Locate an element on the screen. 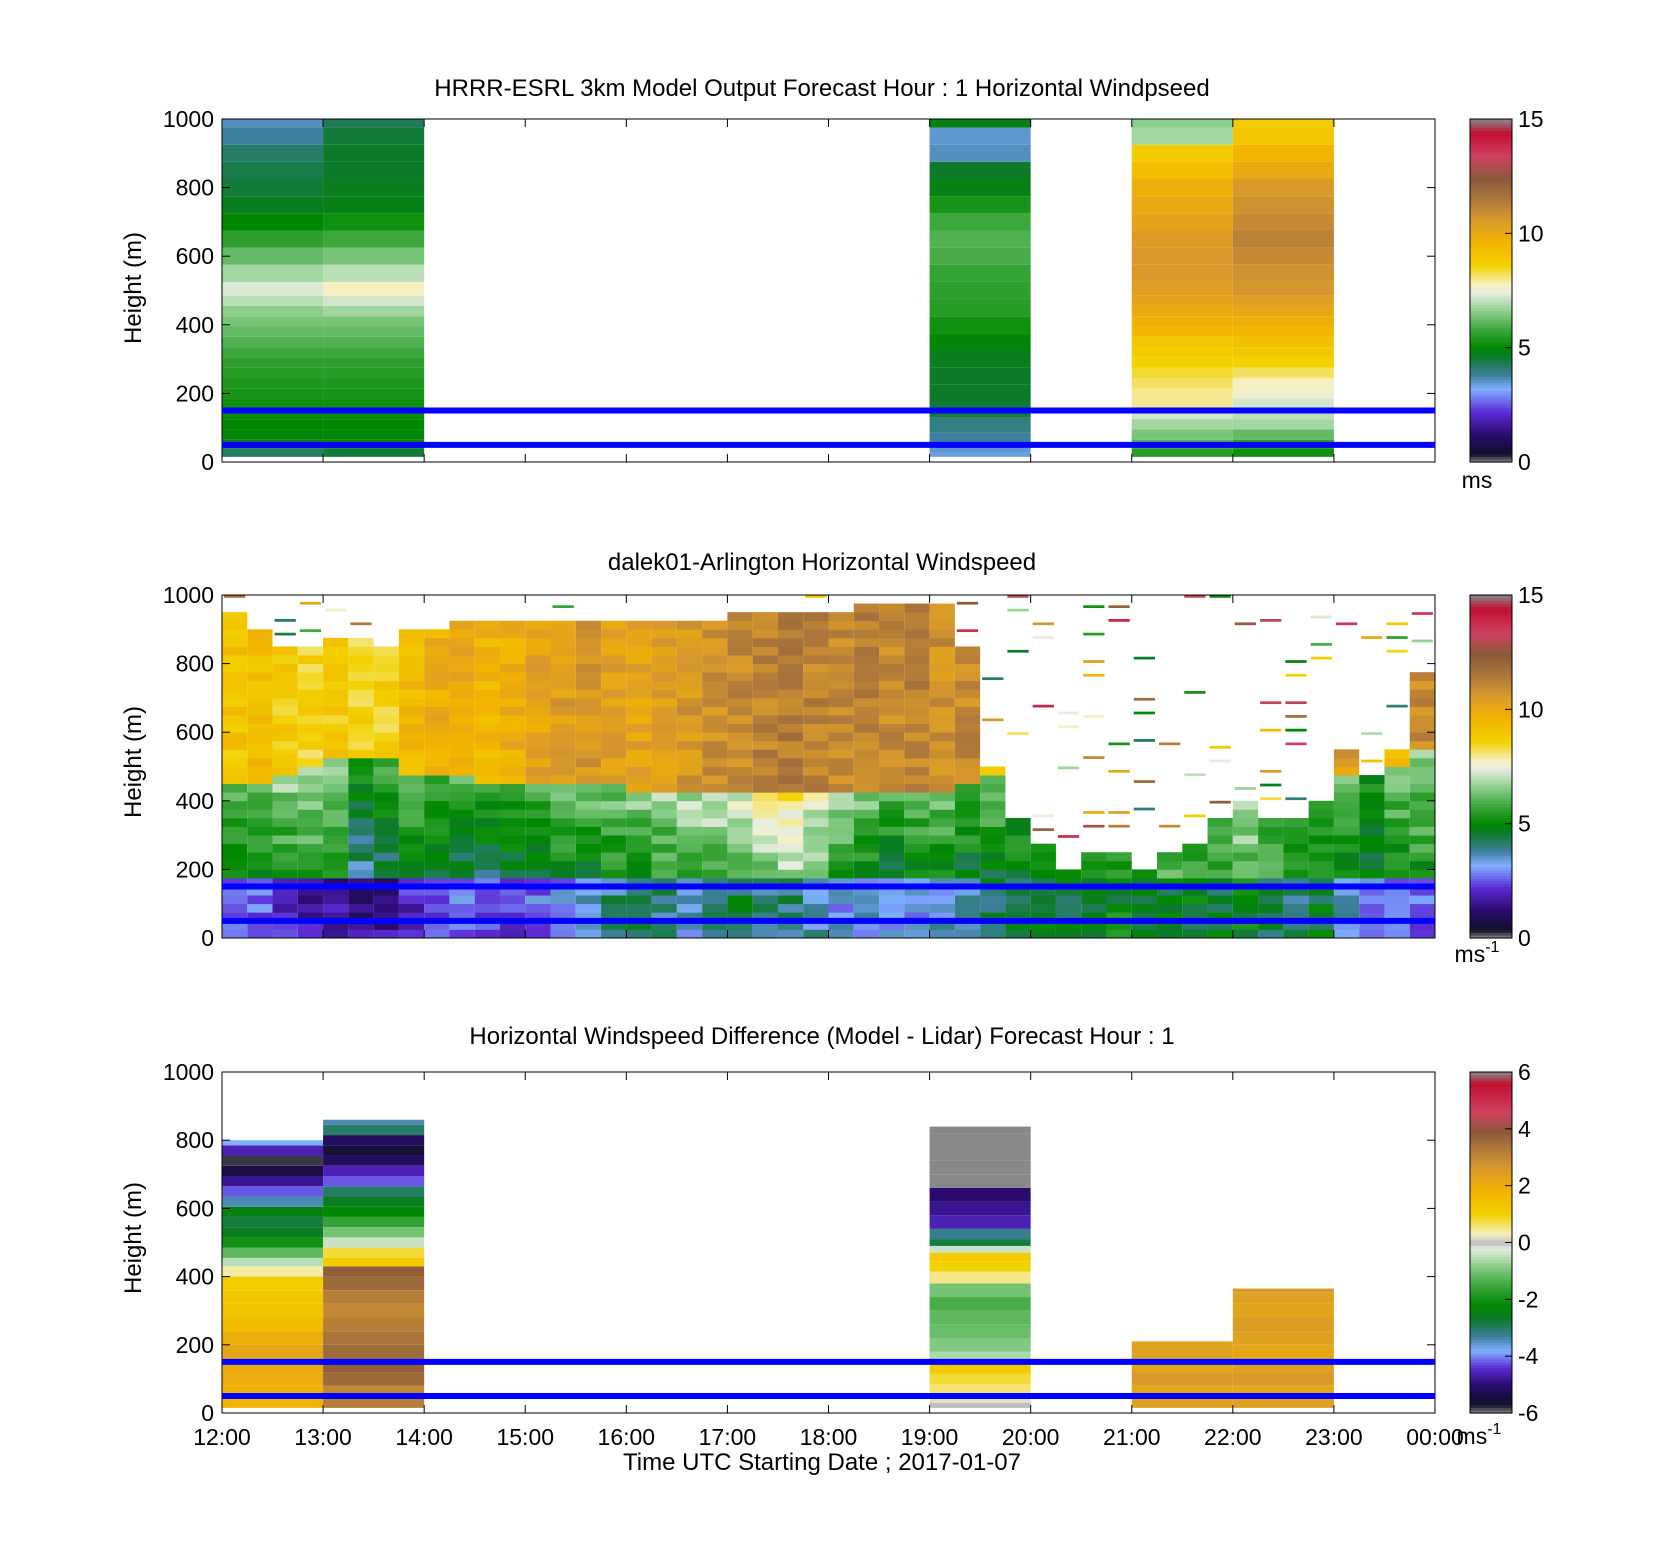  x-tick-label: 13:00 is located at coordinates (323, 1437).